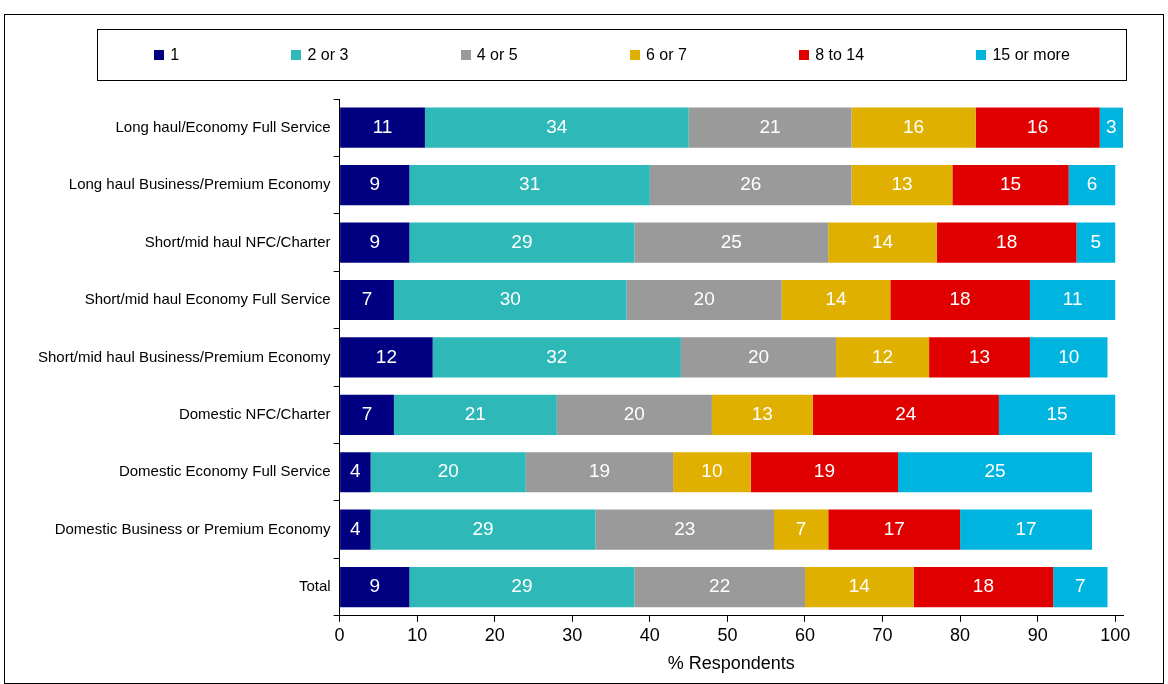  What do you see at coordinates (314, 586) in the screenshot?
I see `y-tick-label: Total` at bounding box center [314, 586].